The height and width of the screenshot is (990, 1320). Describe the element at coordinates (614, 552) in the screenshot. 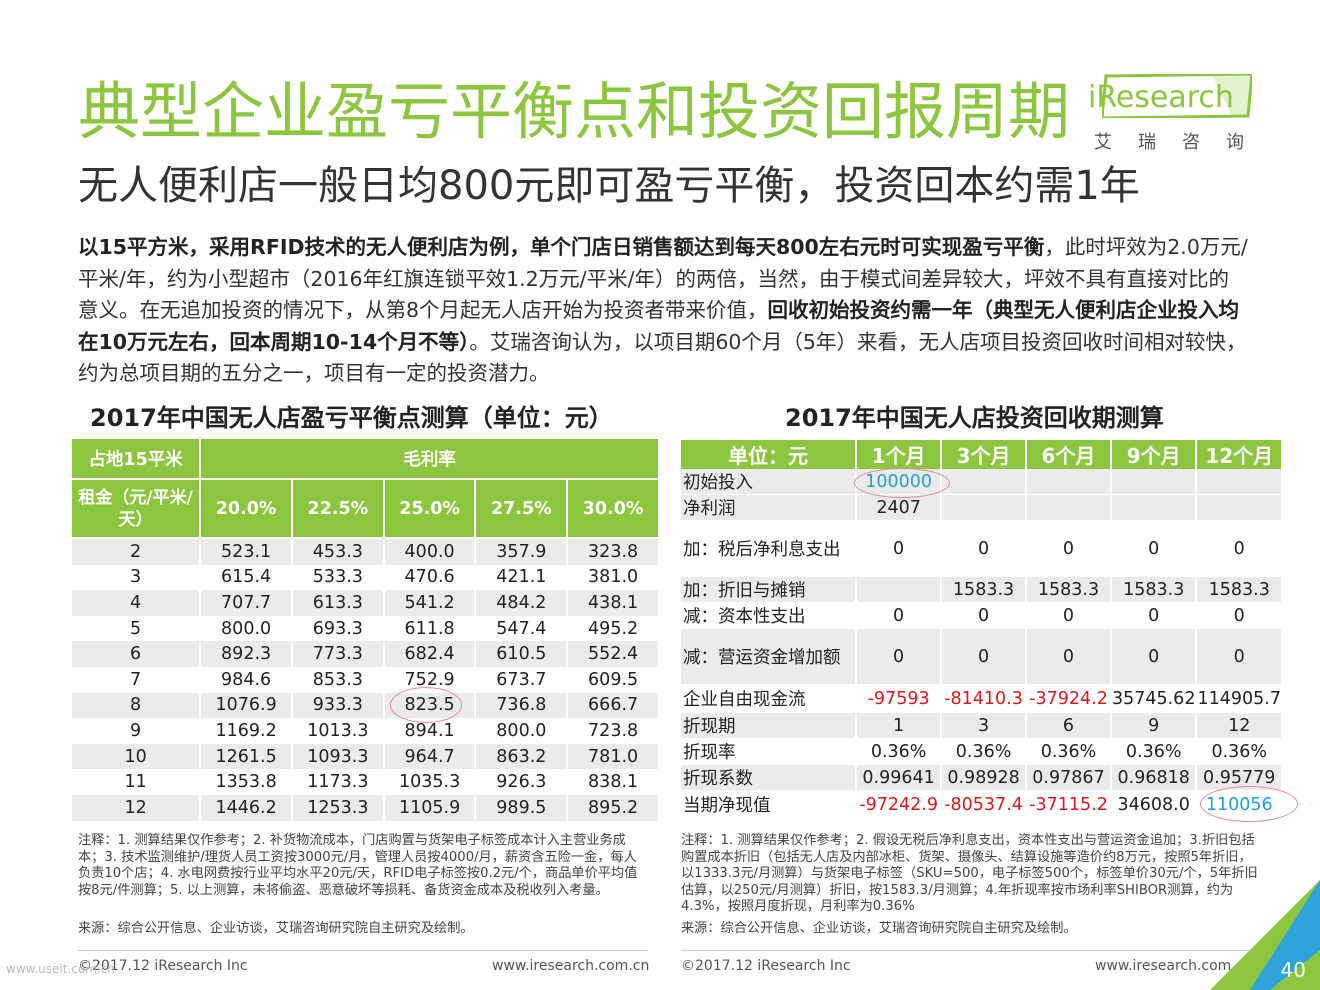

I see `breakeven-value-cell: 323.8` at that location.